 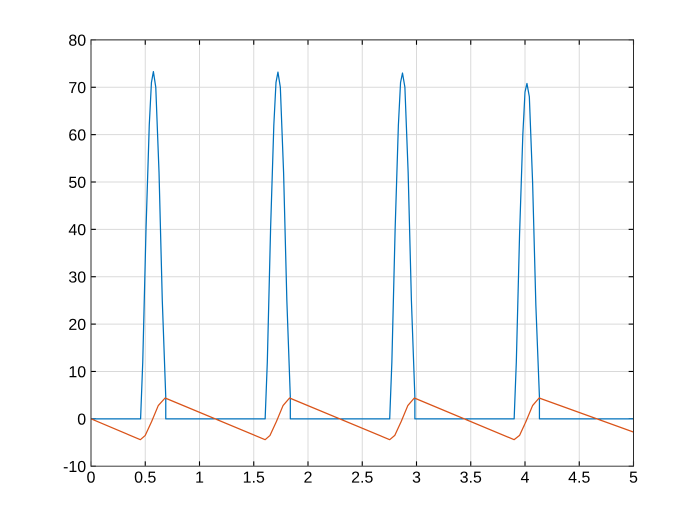 What do you see at coordinates (362, 477) in the screenshot?
I see `x-tick-label: 2.5` at bounding box center [362, 477].